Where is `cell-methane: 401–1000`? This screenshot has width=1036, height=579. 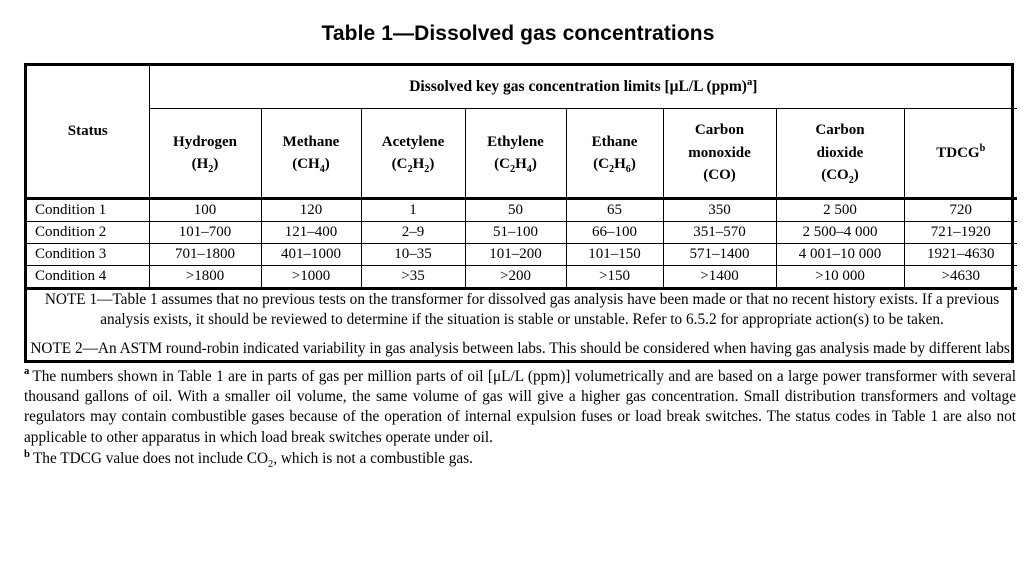
cell-methane: 401–1000 is located at coordinates (311, 254).